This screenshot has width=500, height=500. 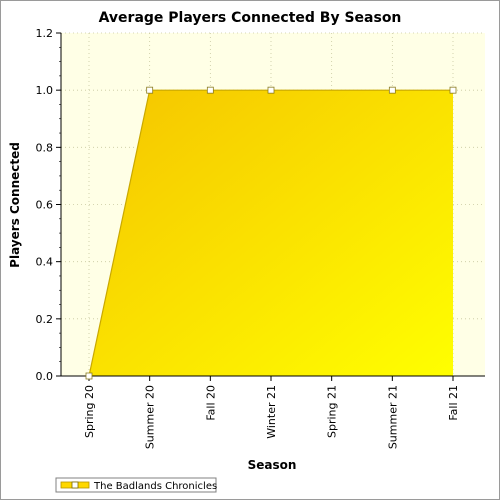 What do you see at coordinates (75, 485) in the screenshot?
I see `legend-marker-icon` at bounding box center [75, 485].